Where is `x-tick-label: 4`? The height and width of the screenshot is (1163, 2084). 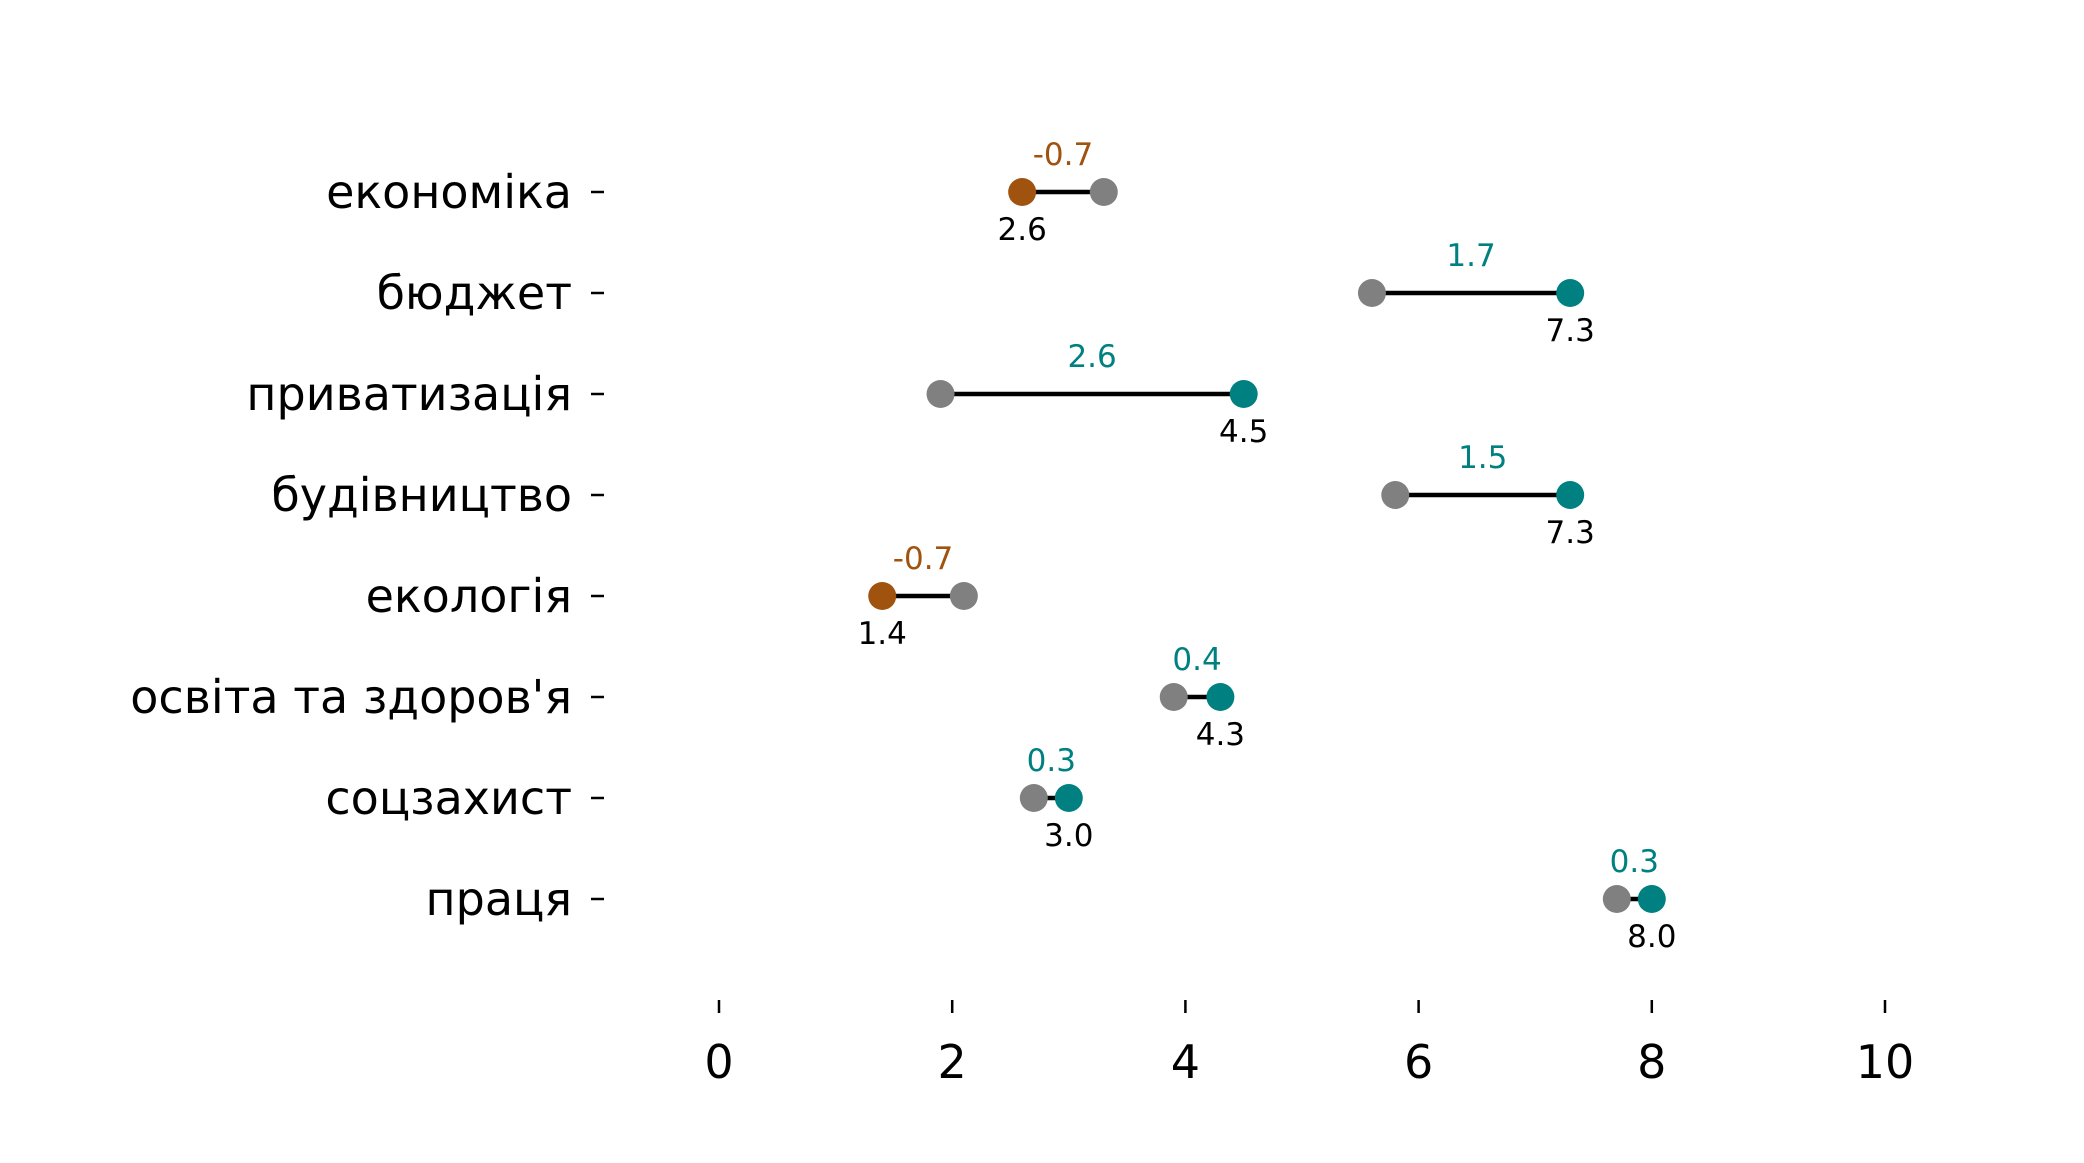
x-tick-label: 4 is located at coordinates (1185, 1062).